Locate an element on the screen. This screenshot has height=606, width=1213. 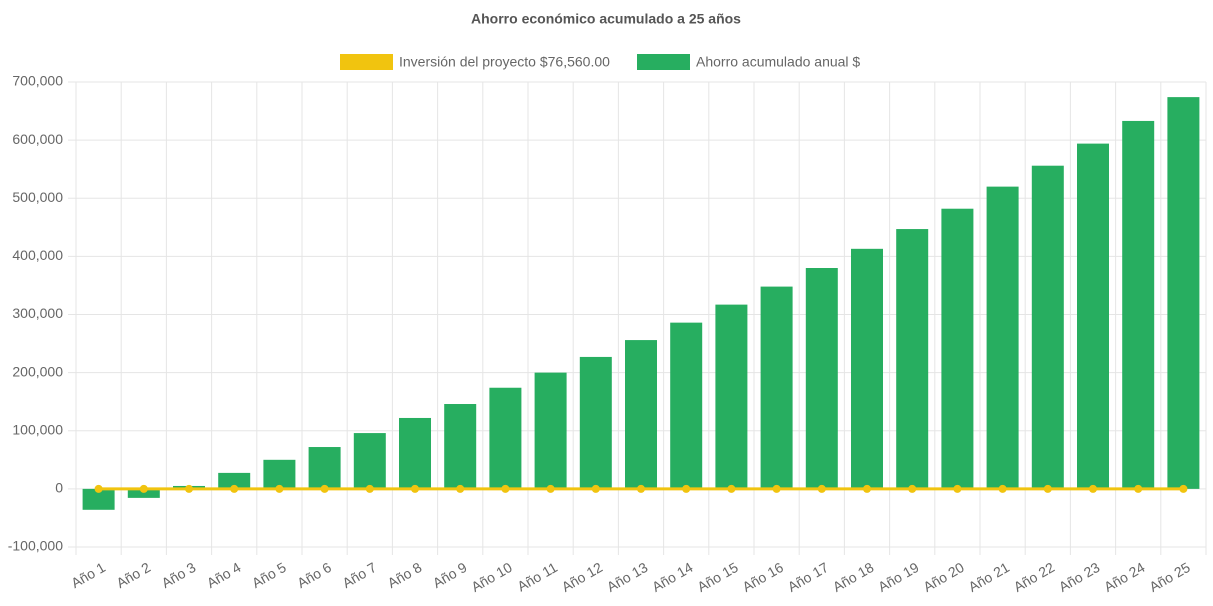
x-tick-label: Año 18 is located at coordinates (853, 577).